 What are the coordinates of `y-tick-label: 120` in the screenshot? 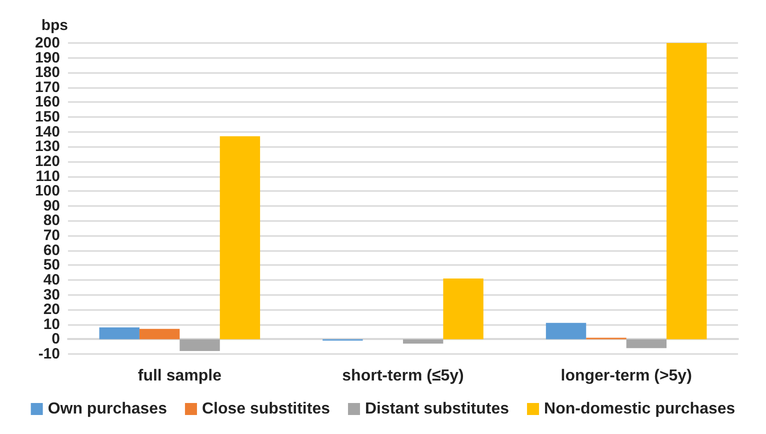 It's located at (47, 161).